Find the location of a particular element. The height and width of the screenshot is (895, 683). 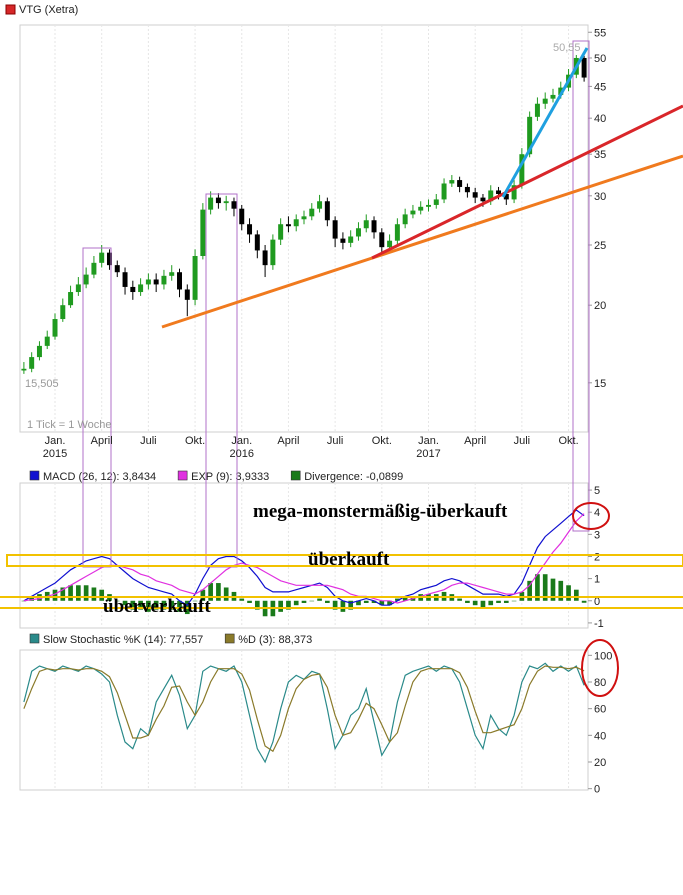

y-tick-label: 45 is located at coordinates (600, 87).